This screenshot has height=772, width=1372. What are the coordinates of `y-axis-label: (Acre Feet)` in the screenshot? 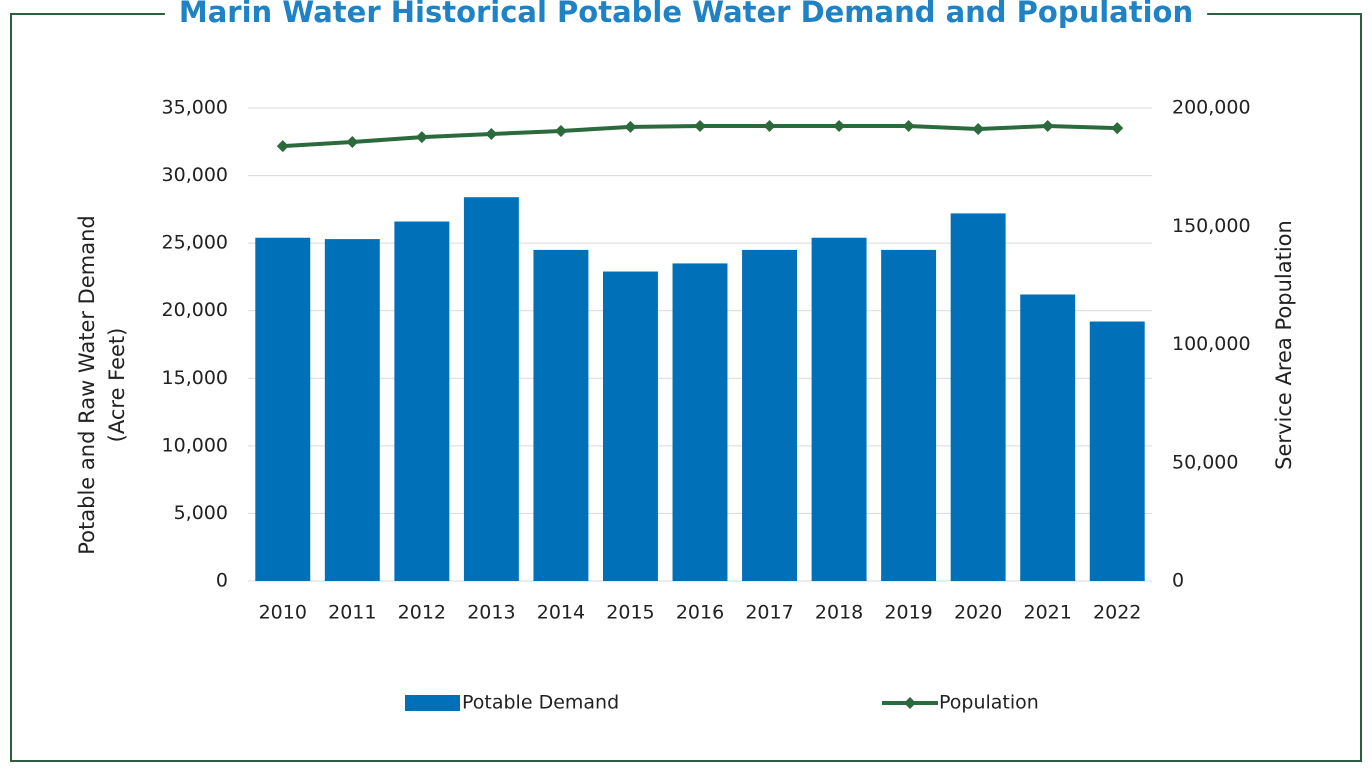 It's located at (117, 385).